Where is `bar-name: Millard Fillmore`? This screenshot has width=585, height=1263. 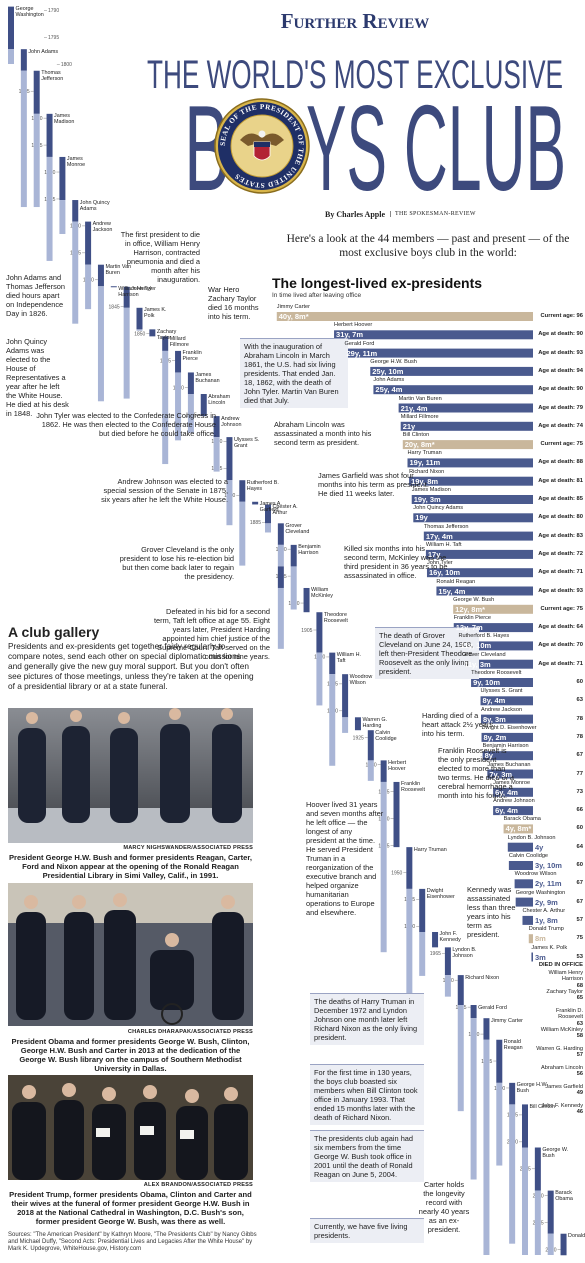
bar-name: Millard Fillmore is located at coordinates (419, 416).